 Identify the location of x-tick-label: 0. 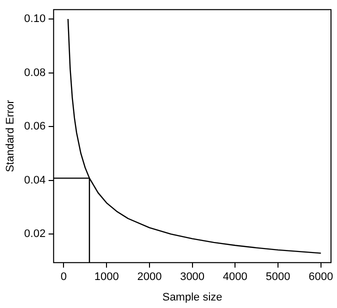
(63, 277).